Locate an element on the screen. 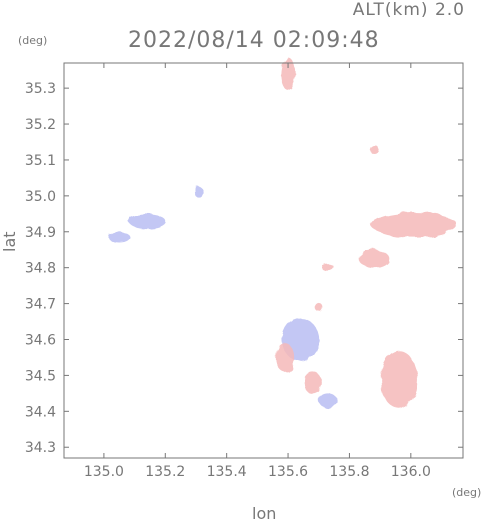 Image resolution: width=491 pixels, height=523 pixels. y-tick-label: 34.7 is located at coordinates (40, 305).